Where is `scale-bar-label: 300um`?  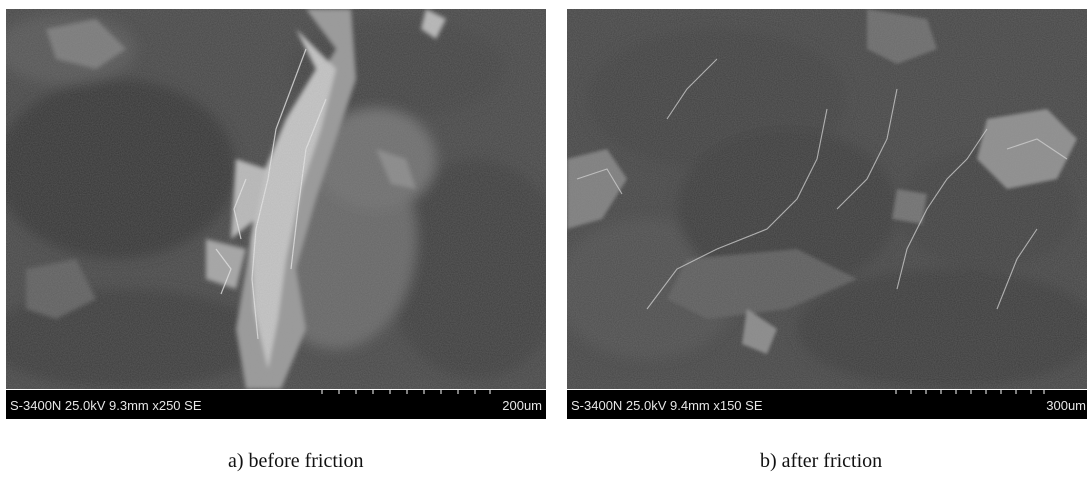 scale-bar-label: 300um is located at coordinates (1066, 405).